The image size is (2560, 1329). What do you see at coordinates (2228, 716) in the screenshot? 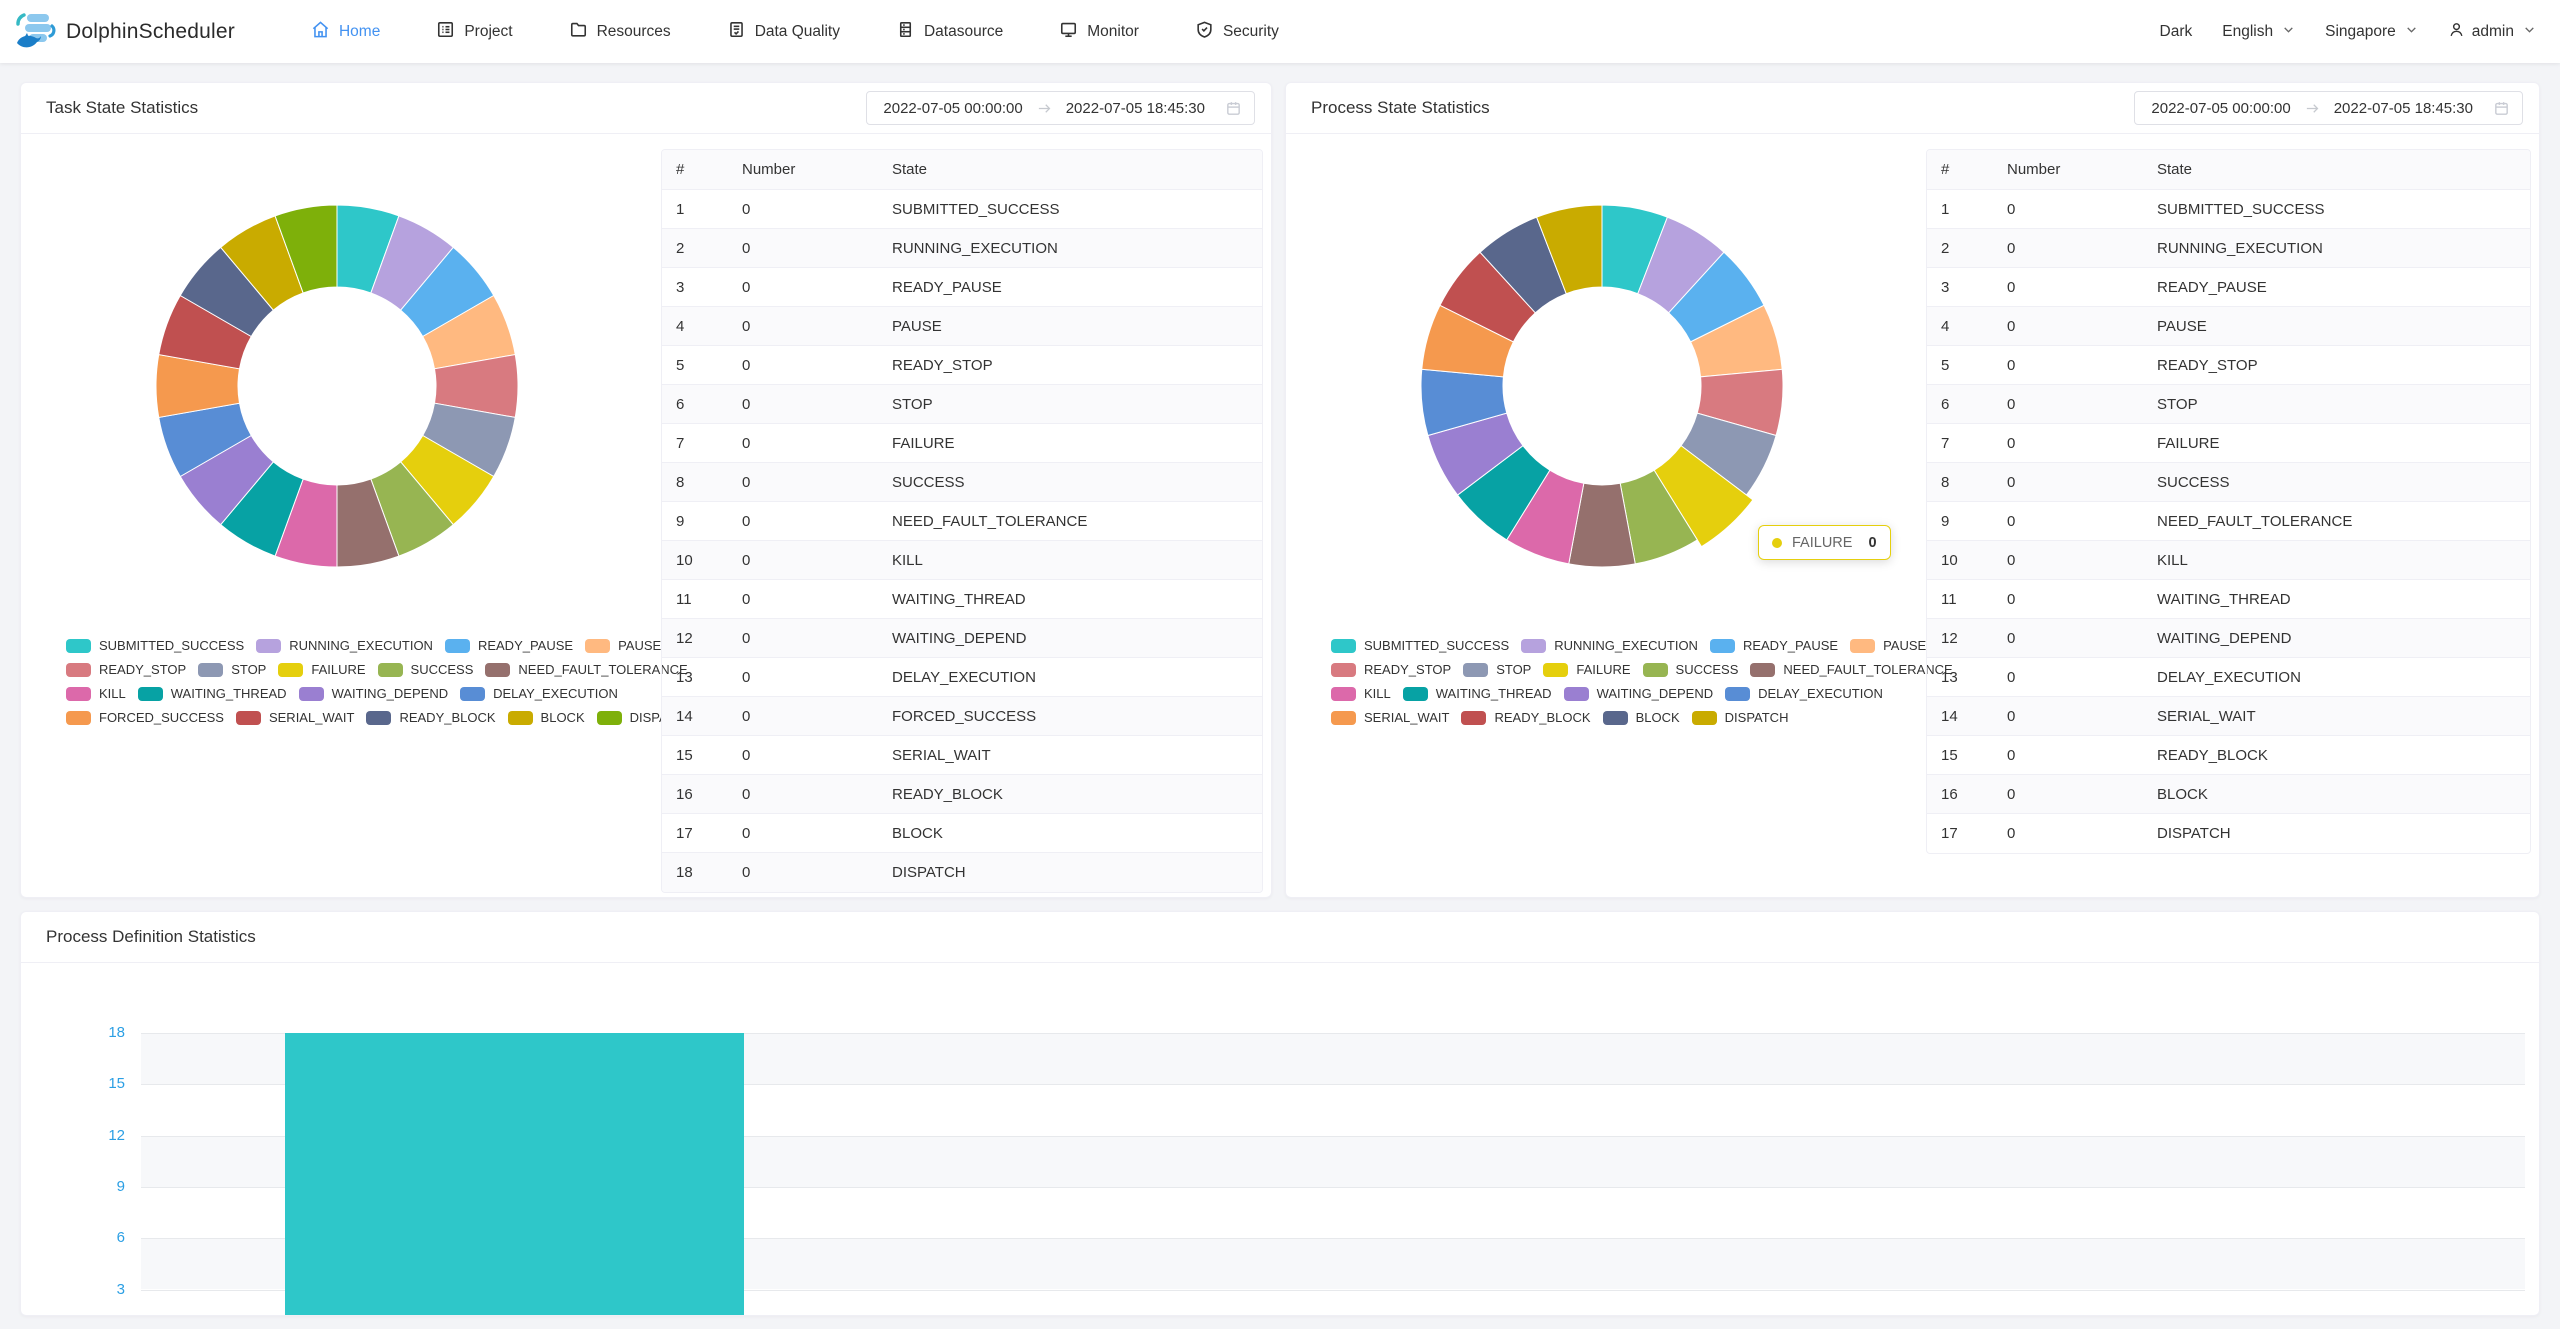
I see `table-row: 14 0 SERIAL_WAIT` at bounding box center [2228, 716].